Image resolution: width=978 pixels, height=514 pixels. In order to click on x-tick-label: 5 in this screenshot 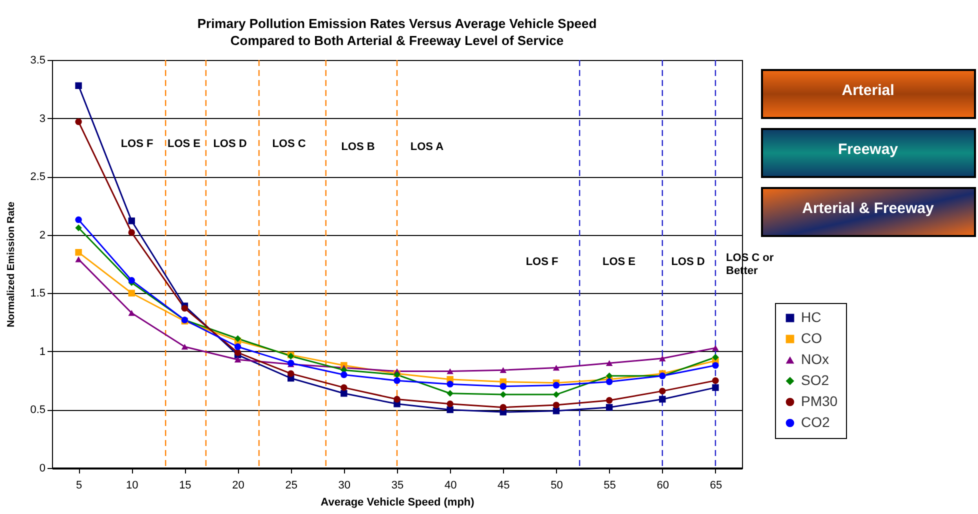, I will do `click(79, 486)`.